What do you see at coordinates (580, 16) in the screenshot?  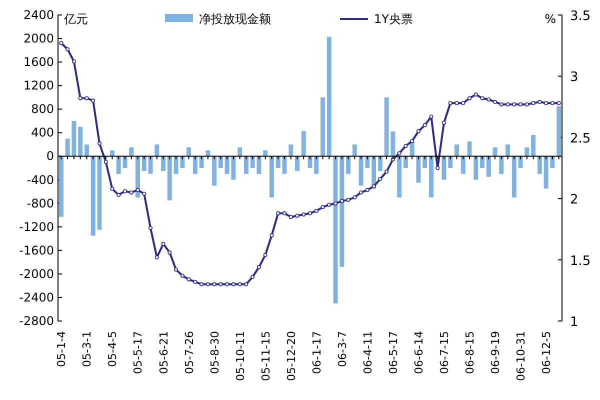 I see `y2-tick-label: 3.5` at bounding box center [580, 16].